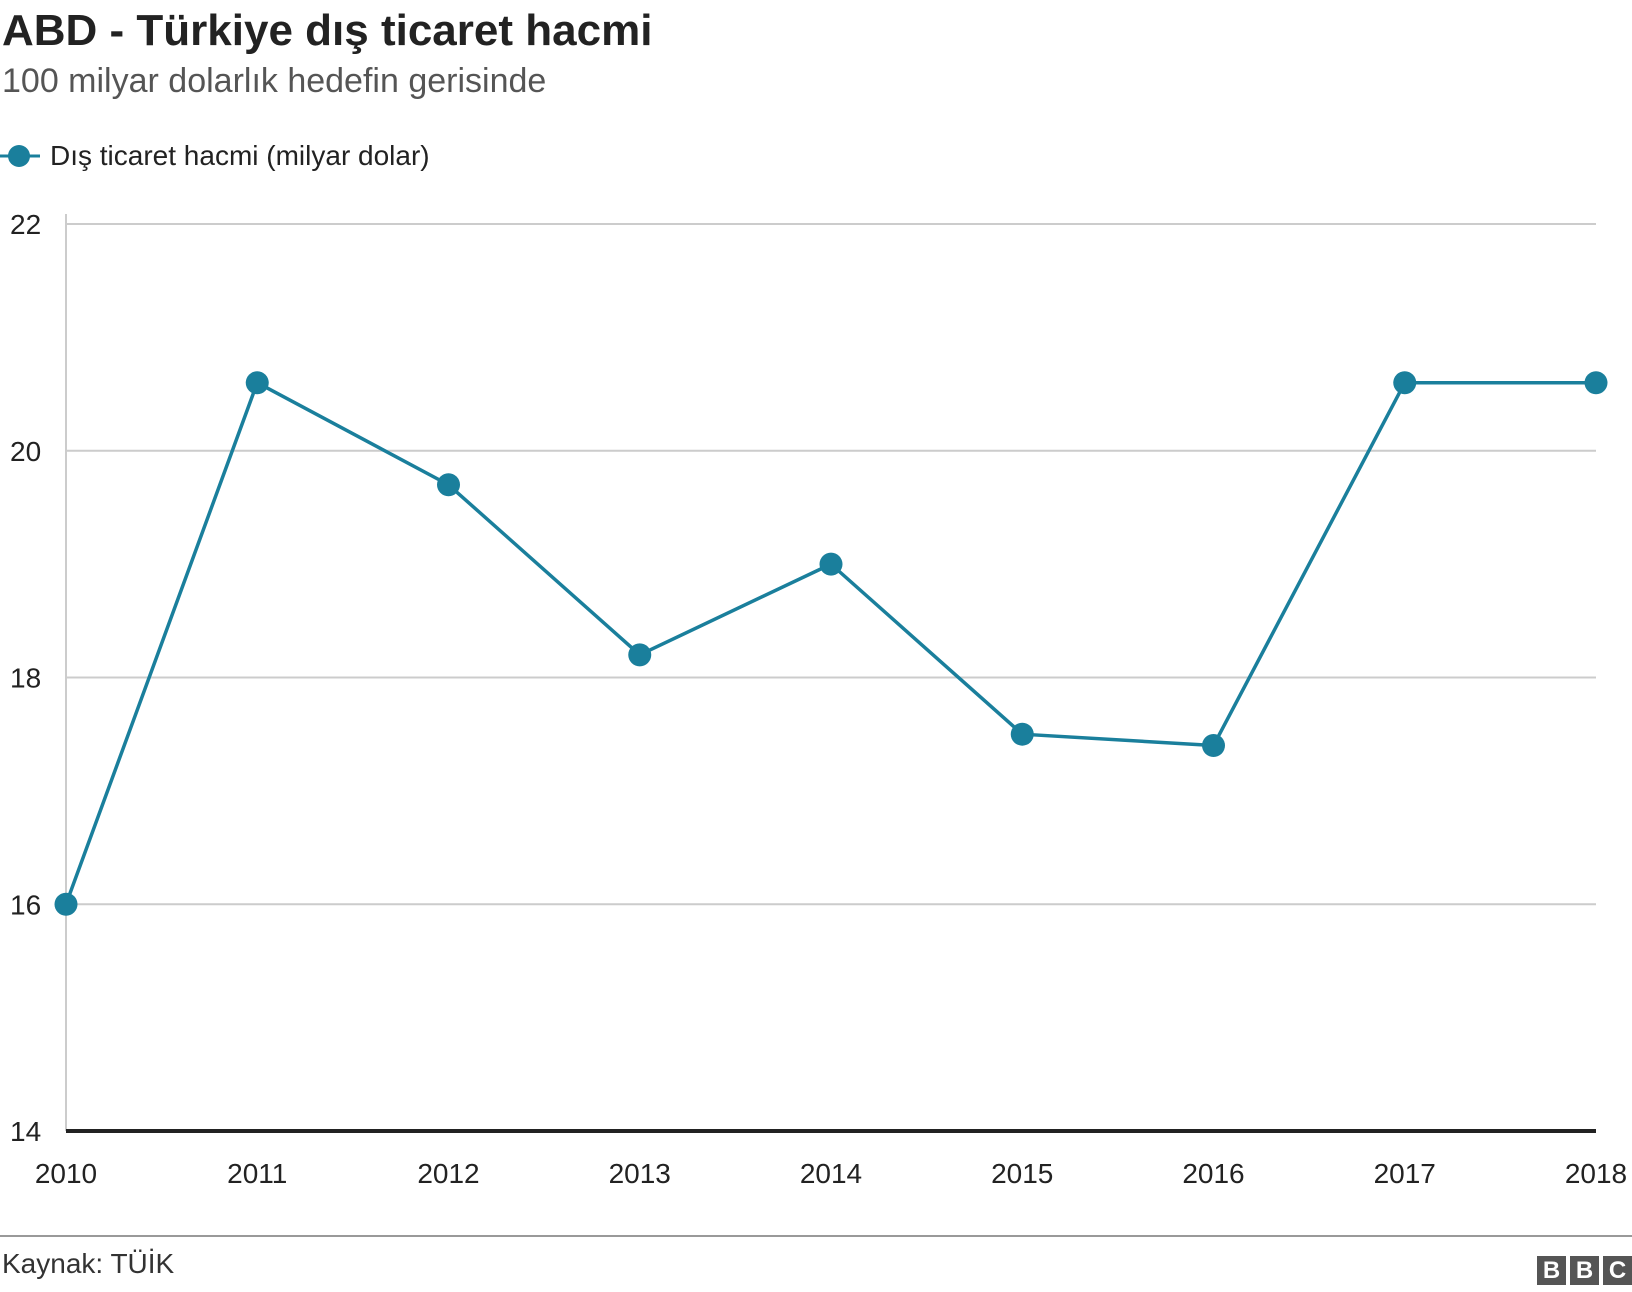 The height and width of the screenshot is (1292, 1632). Describe the element at coordinates (257, 1173) in the screenshot. I see `x-tick-label: 2011` at that location.